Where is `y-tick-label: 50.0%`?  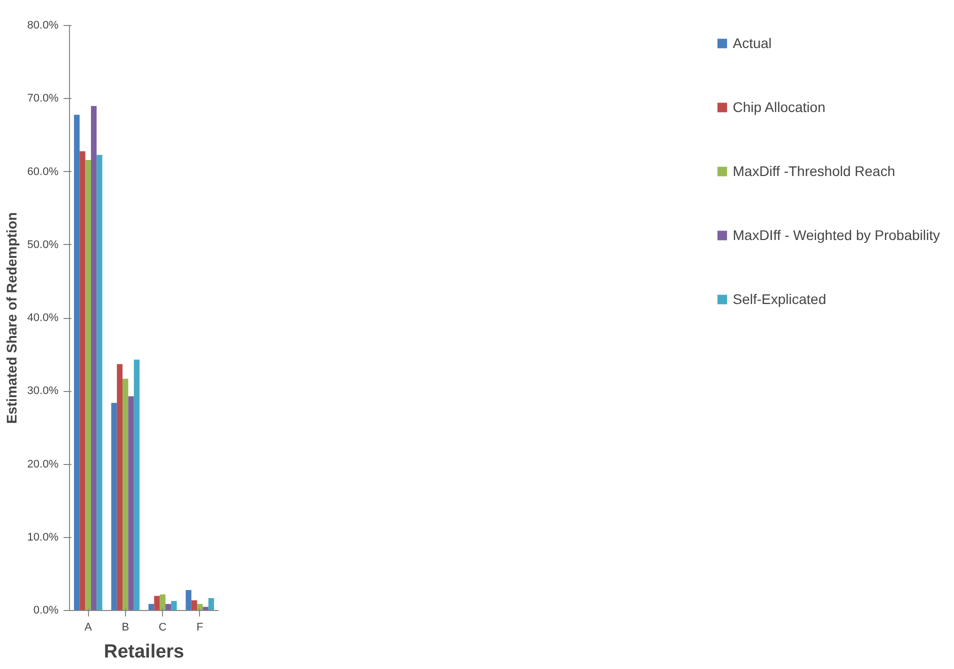 y-tick-label: 50.0% is located at coordinates (43, 244).